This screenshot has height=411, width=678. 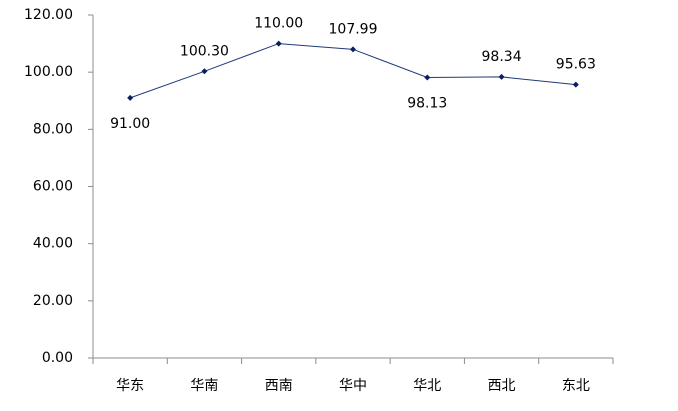 What do you see at coordinates (53, 187) in the screenshot?
I see `y-tick-label: 60.00` at bounding box center [53, 187].